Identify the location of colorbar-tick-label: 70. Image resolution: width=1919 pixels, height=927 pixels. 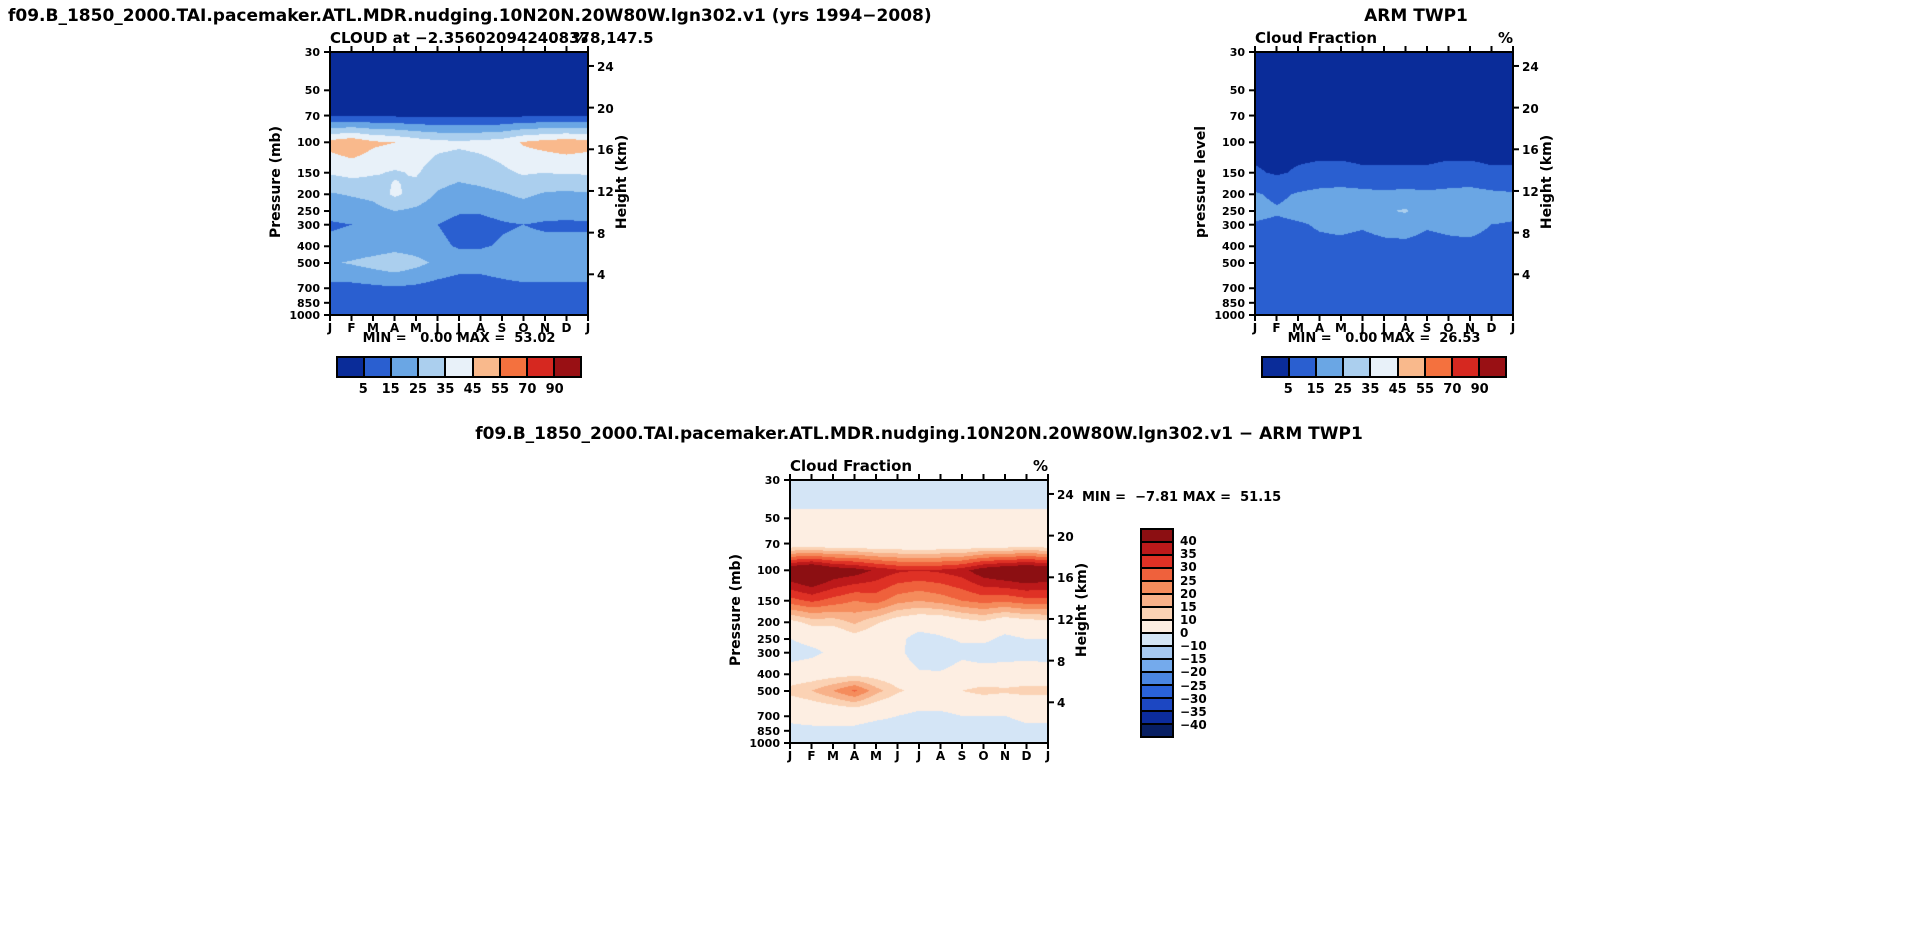
(1452, 389).